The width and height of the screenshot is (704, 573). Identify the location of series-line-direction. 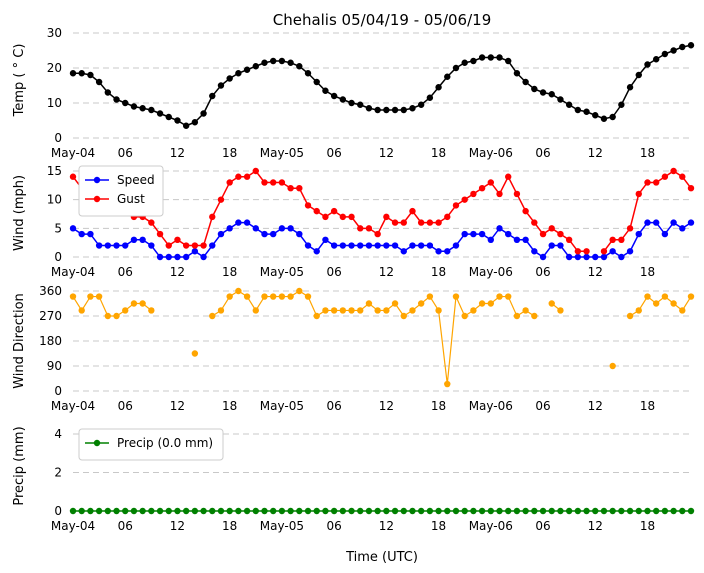
(373, 337).